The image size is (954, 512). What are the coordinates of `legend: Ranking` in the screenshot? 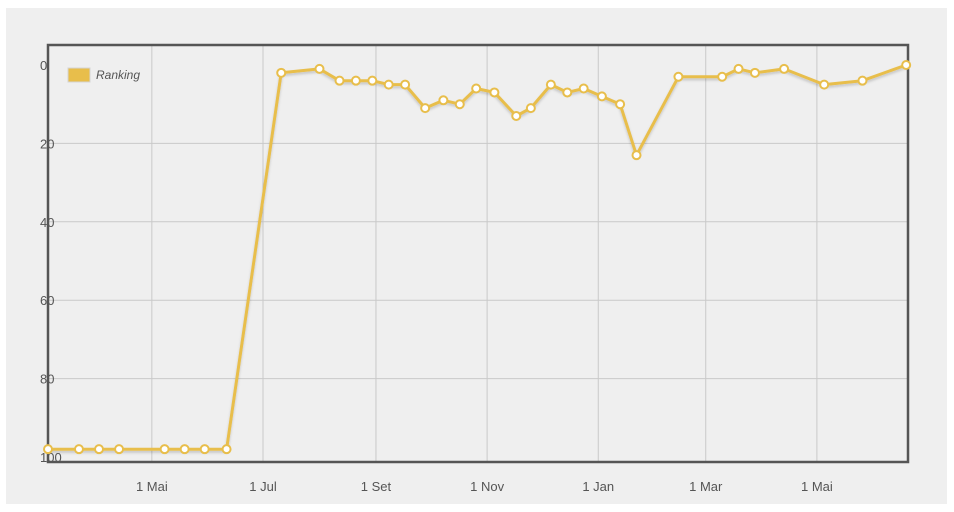 It's located at (105, 74).